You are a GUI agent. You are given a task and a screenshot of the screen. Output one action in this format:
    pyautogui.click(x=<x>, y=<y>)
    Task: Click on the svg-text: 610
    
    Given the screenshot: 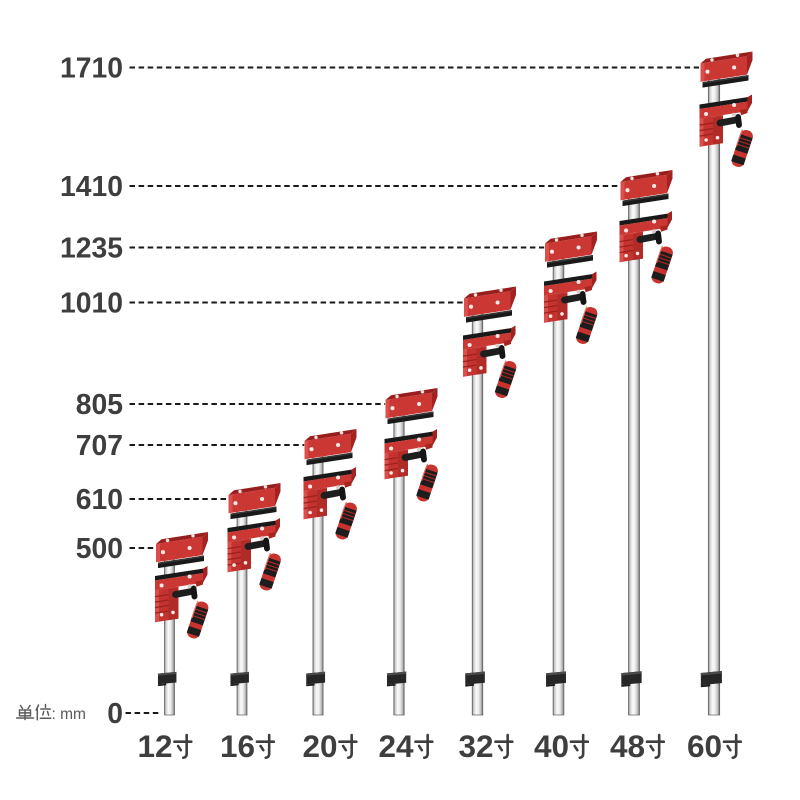 What is the action you would take?
    pyautogui.click(x=99, y=499)
    